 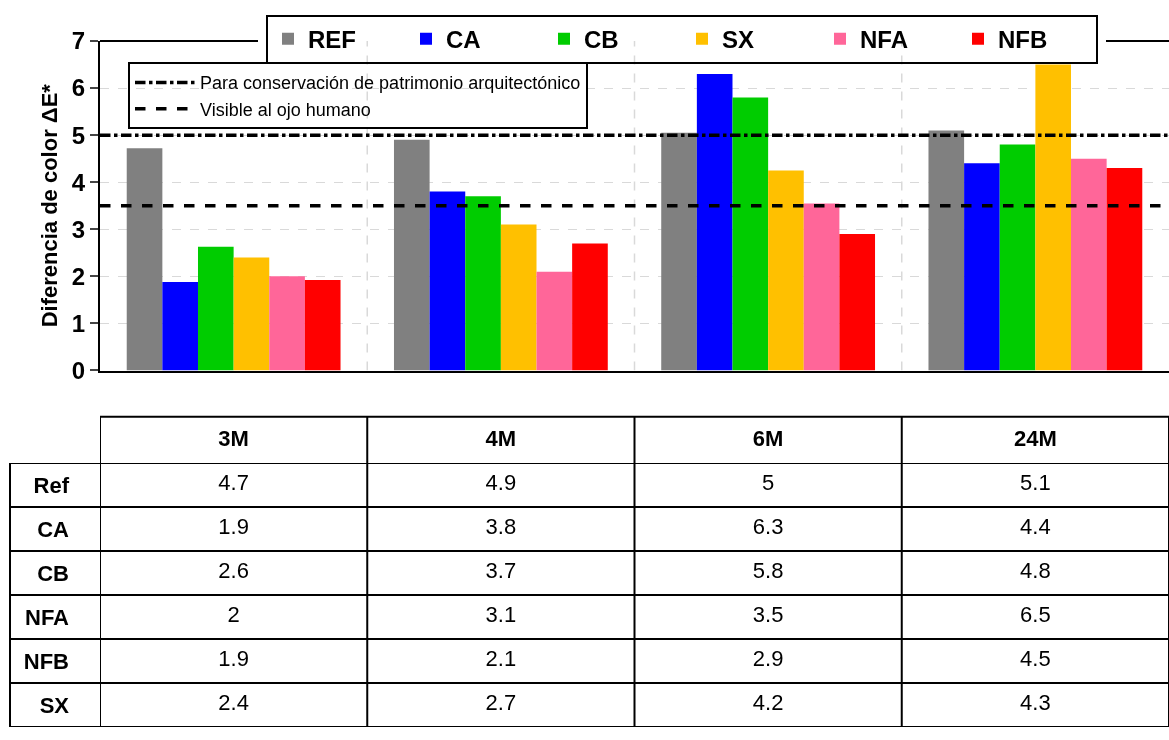 What do you see at coordinates (78, 323) in the screenshot?
I see `y-tick-label: 1` at bounding box center [78, 323].